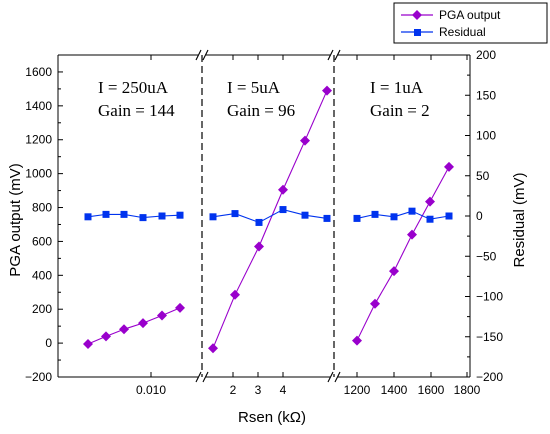  What do you see at coordinates (486, 55) in the screenshot?
I see `y-right-tick-label: 200` at bounding box center [486, 55].